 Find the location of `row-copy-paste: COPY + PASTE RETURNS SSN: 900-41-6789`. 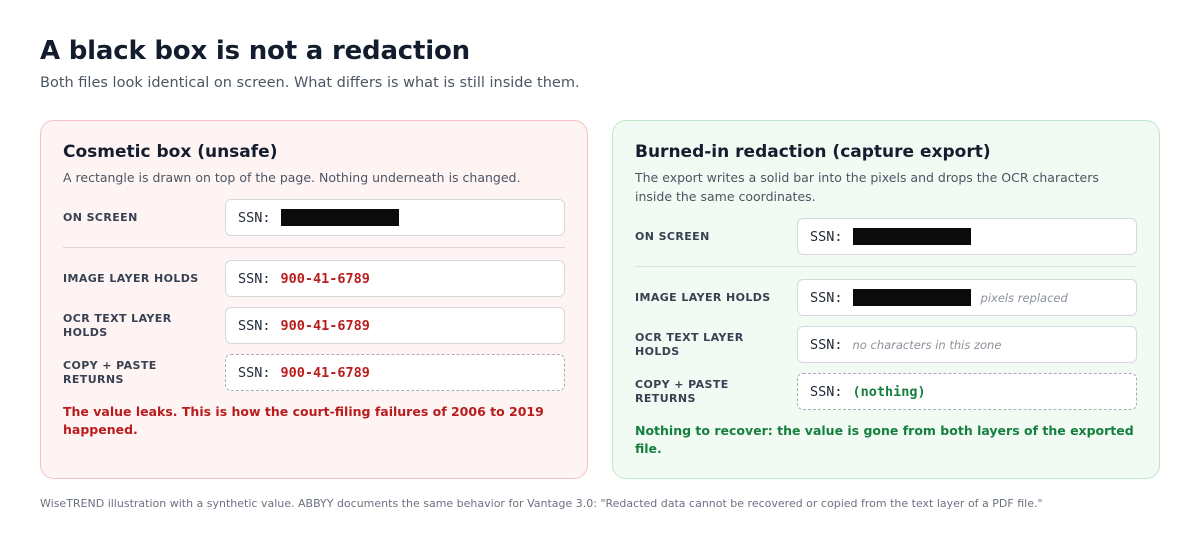

row-copy-paste: COPY + PASTE RETURNS SSN: 900-41-6789 is located at coordinates (314, 372).